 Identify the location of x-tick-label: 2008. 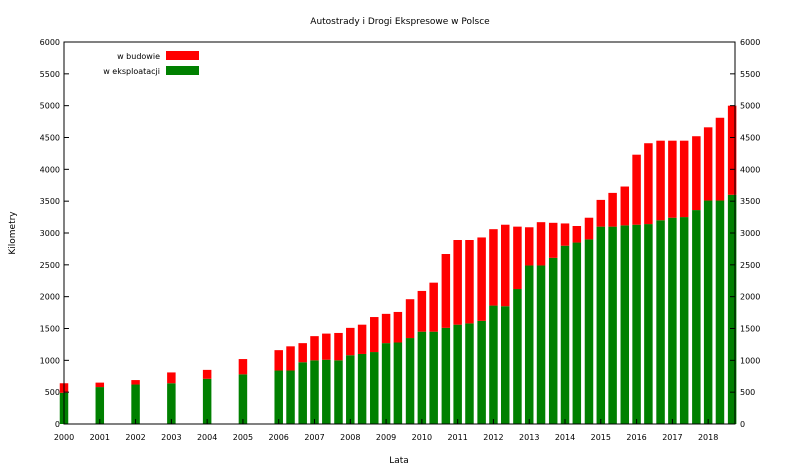
(350, 437).